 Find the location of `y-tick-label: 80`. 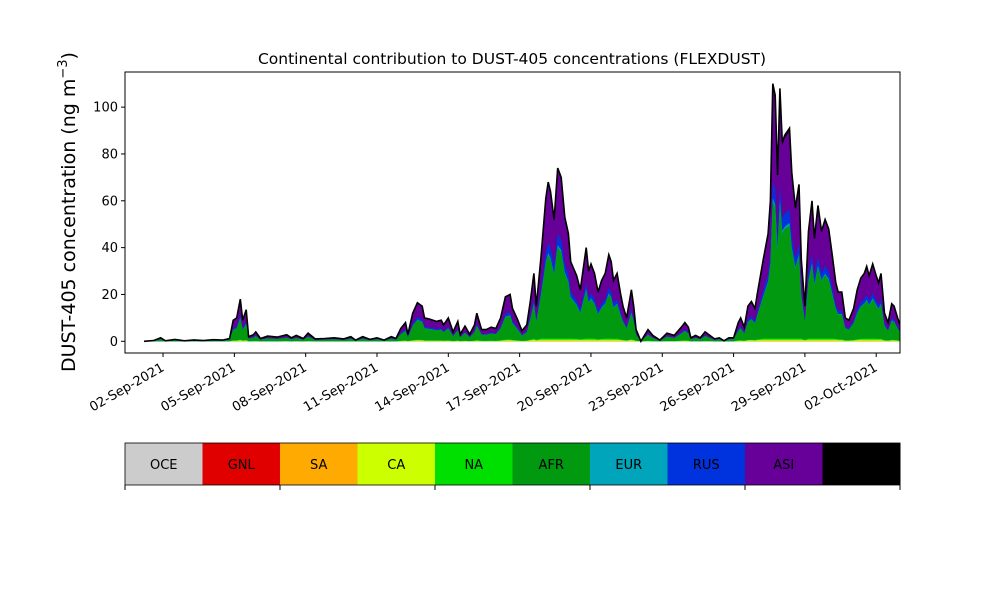

y-tick-label: 80 is located at coordinates (109, 154).